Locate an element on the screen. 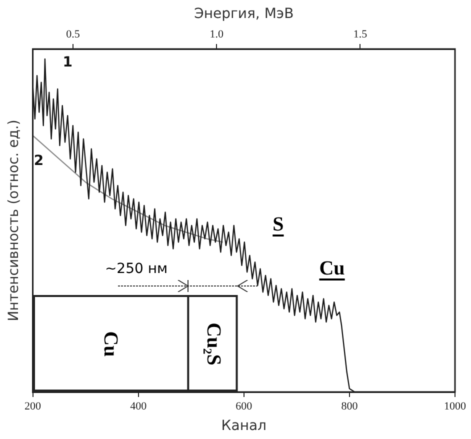  x2-tick-label: 0.5 is located at coordinates (73, 34).